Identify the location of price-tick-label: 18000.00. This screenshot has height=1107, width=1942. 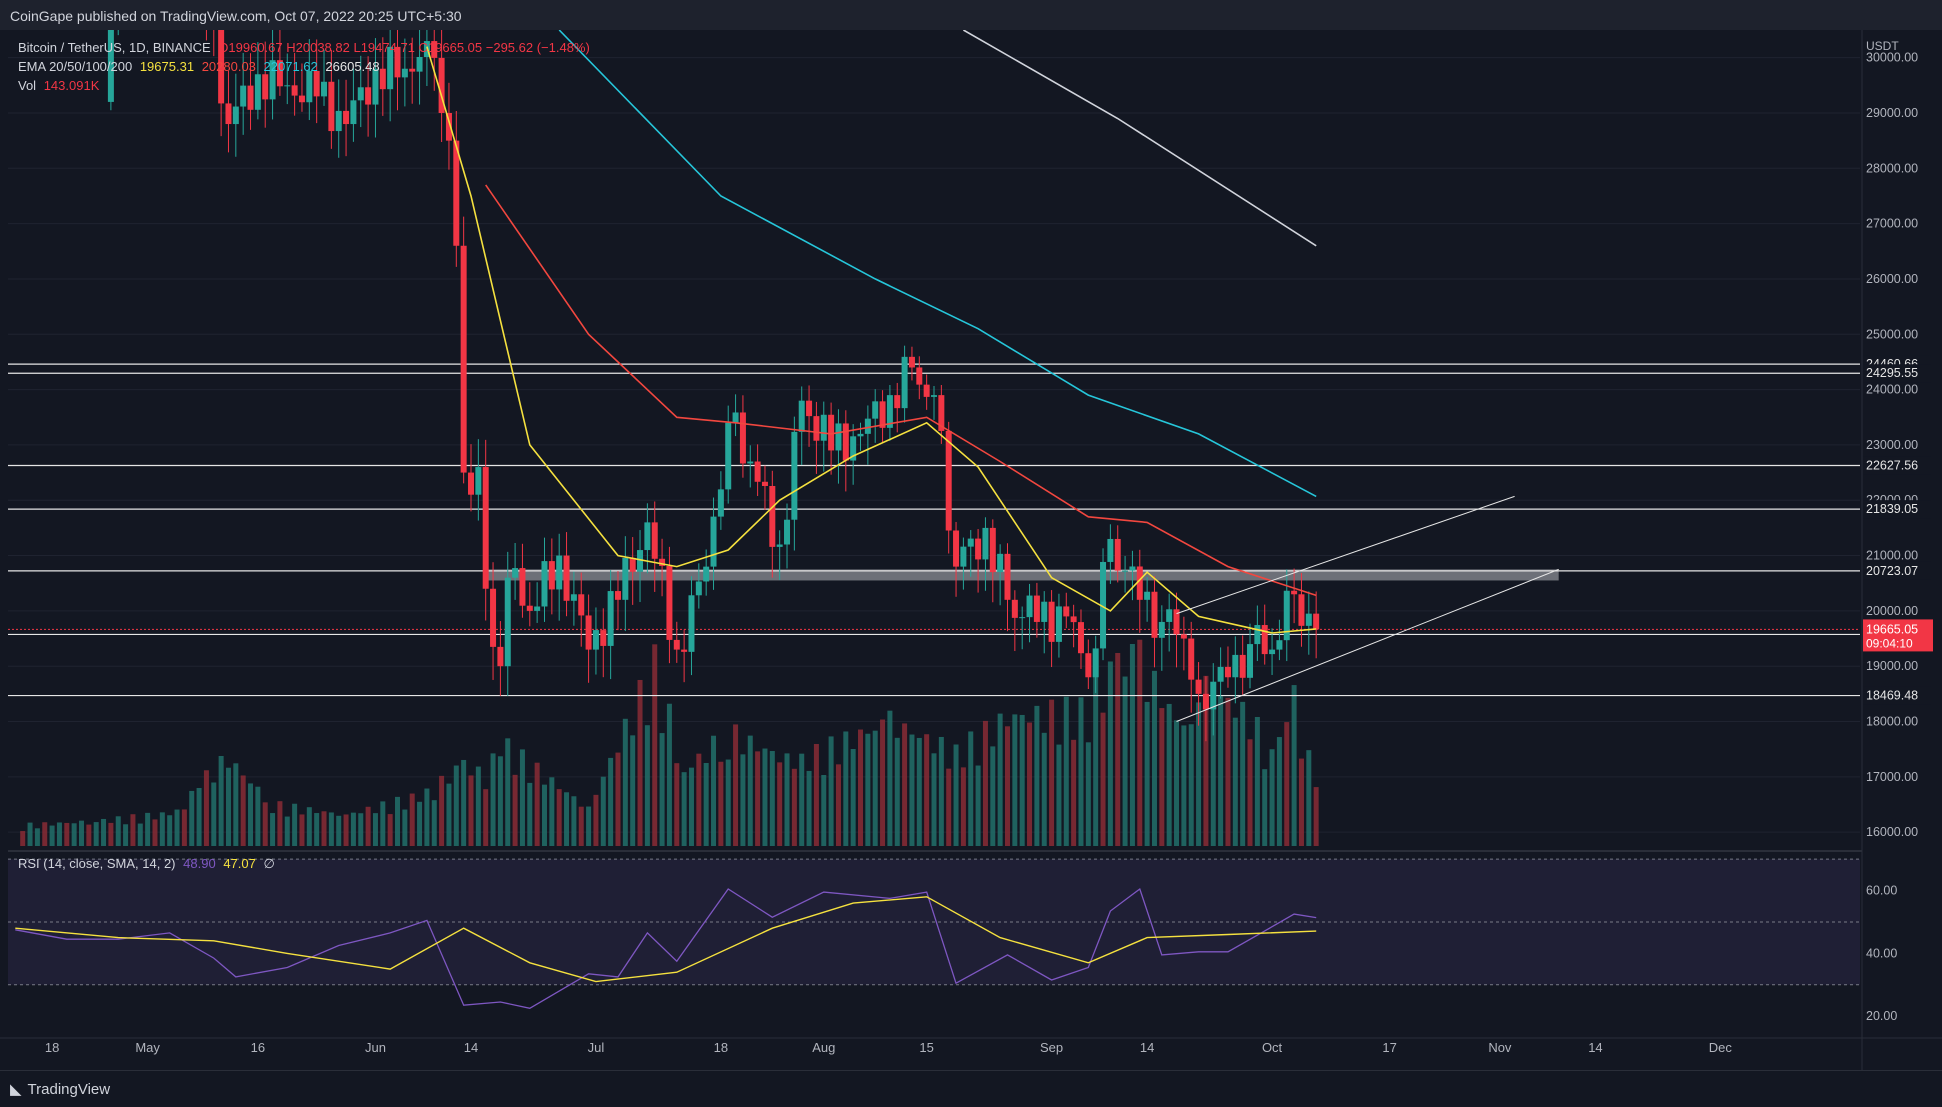
(1892, 722).